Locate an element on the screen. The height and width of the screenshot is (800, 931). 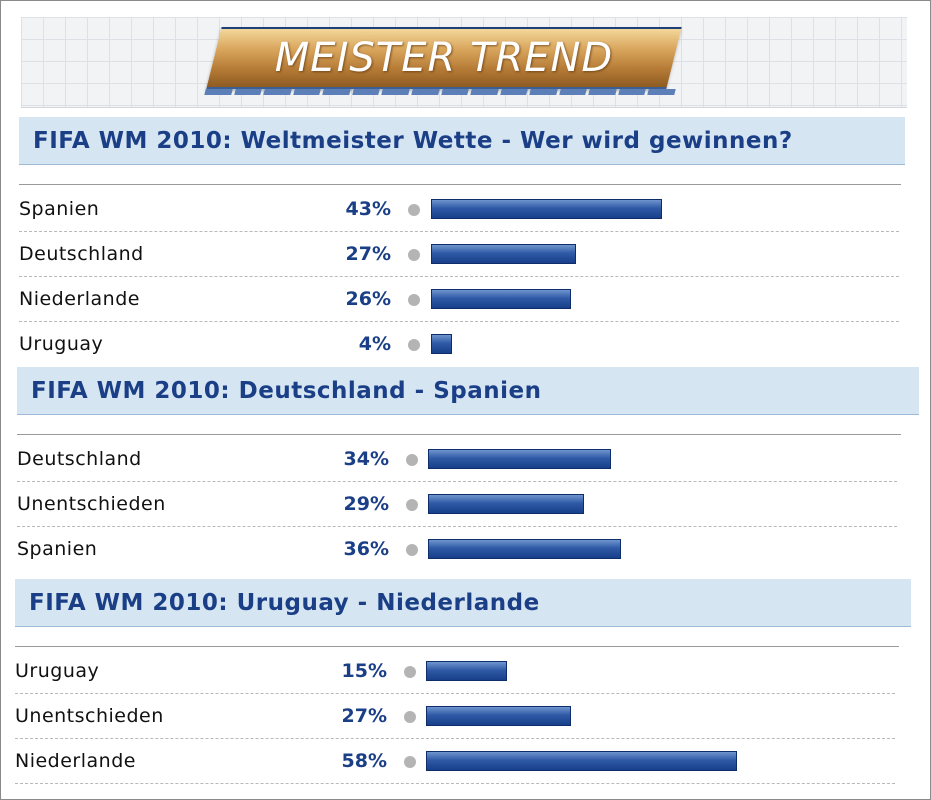
option-percent: 34% is located at coordinates (366, 459).